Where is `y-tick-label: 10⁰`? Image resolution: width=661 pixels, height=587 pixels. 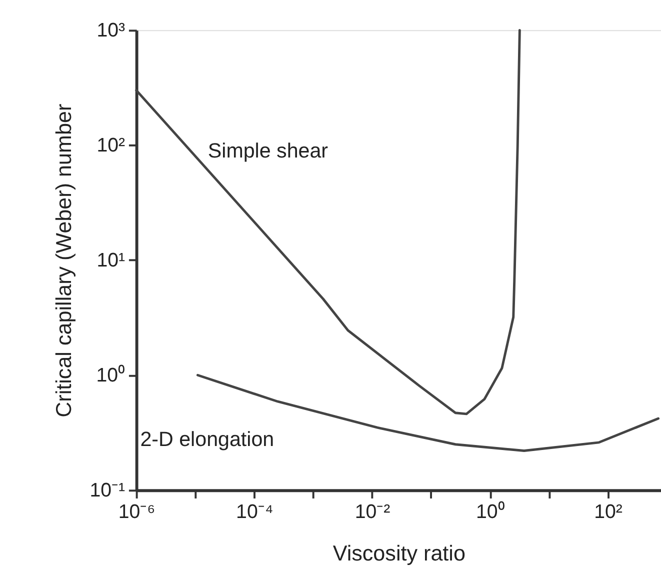
y-tick-label: 10⁰ is located at coordinates (111, 375).